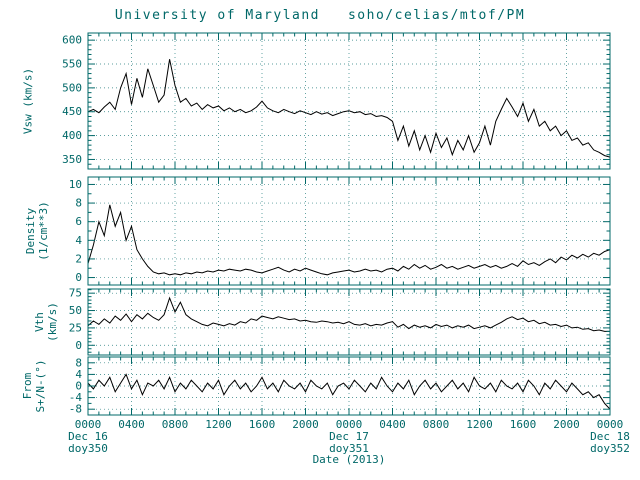 The height and width of the screenshot is (480, 640). I want to click on ylabel-vth: Vth (km/s), so click(46, 322).